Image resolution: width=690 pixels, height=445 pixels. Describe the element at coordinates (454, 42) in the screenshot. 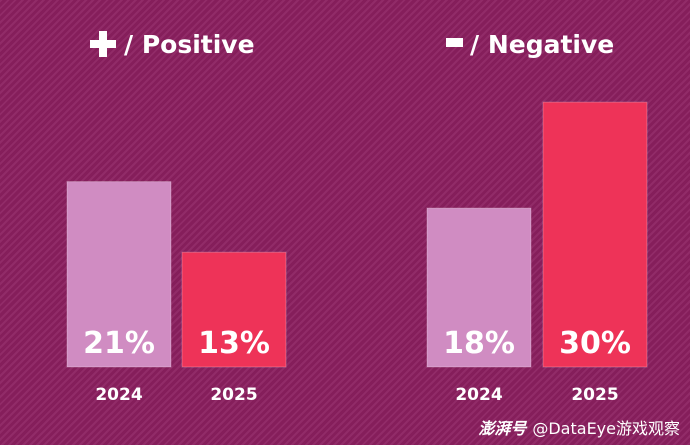

I see `minus-icon` at that location.